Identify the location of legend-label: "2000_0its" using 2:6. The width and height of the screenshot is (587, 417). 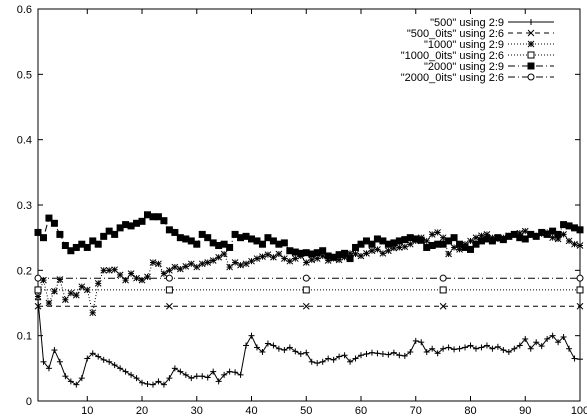
(452, 78).